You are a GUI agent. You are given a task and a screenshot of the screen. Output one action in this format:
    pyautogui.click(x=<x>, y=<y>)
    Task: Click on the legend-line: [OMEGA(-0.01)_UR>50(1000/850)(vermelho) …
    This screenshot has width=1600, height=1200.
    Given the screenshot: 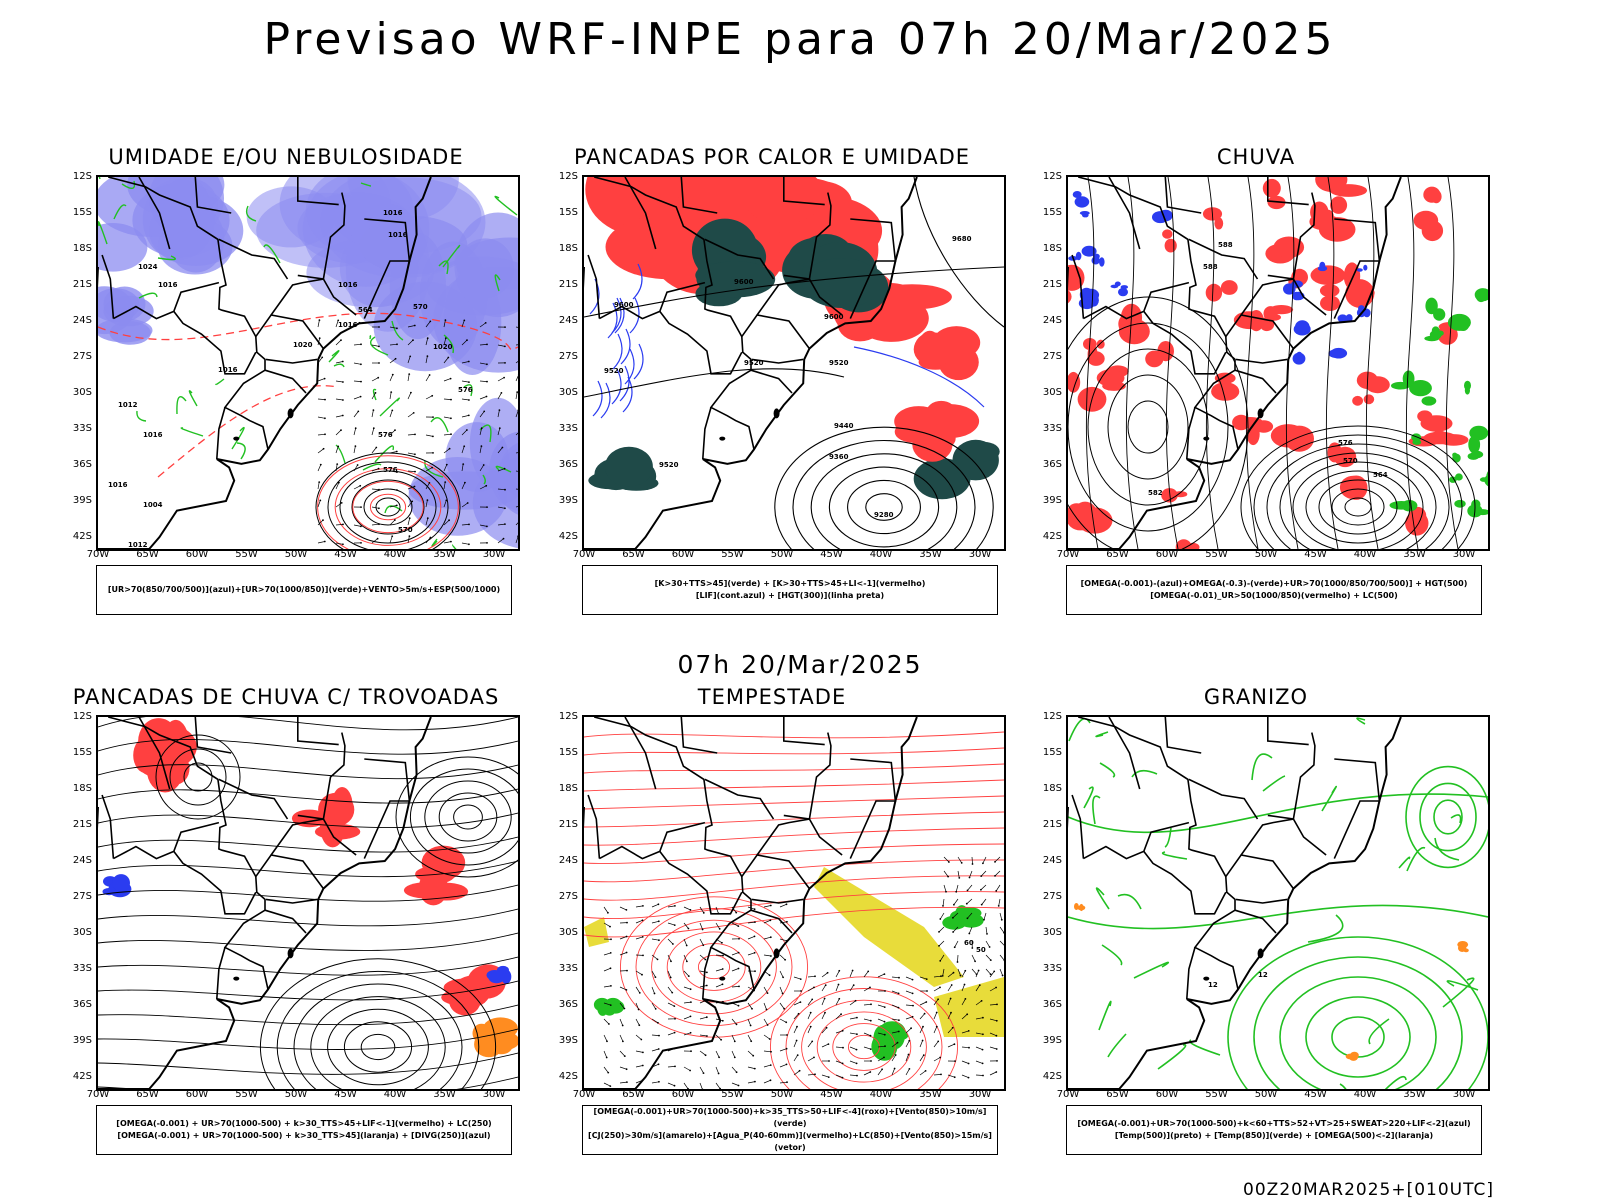 What is the action you would take?
    pyautogui.click(x=1274, y=595)
    